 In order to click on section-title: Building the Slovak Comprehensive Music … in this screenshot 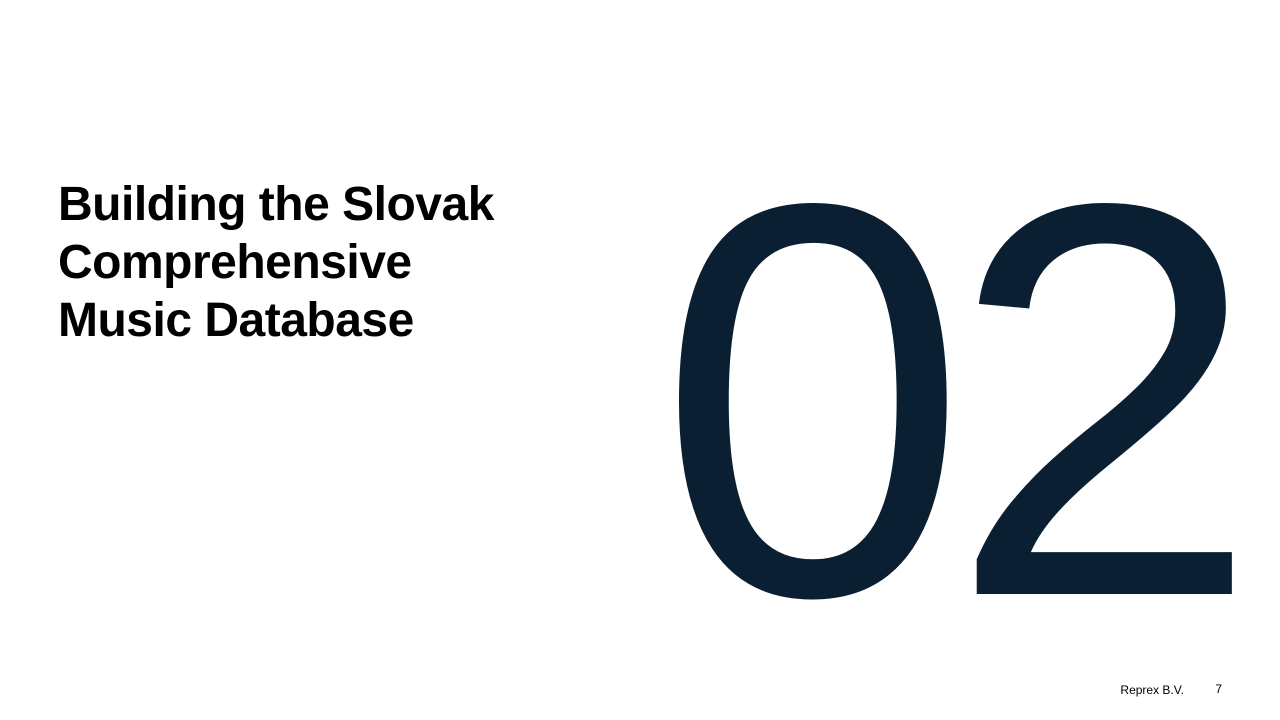, I will do `click(276, 262)`.